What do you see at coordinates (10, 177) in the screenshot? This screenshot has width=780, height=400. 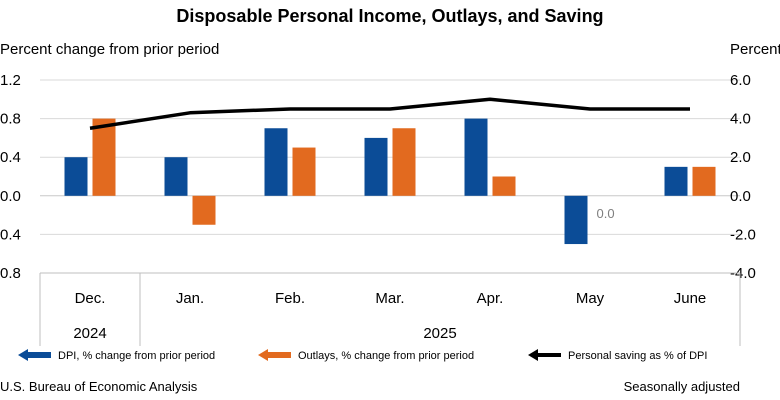 I see `left-axis-ticks: 1.2 0.8 0.4 0.0 0.4 0.8` at bounding box center [10, 177].